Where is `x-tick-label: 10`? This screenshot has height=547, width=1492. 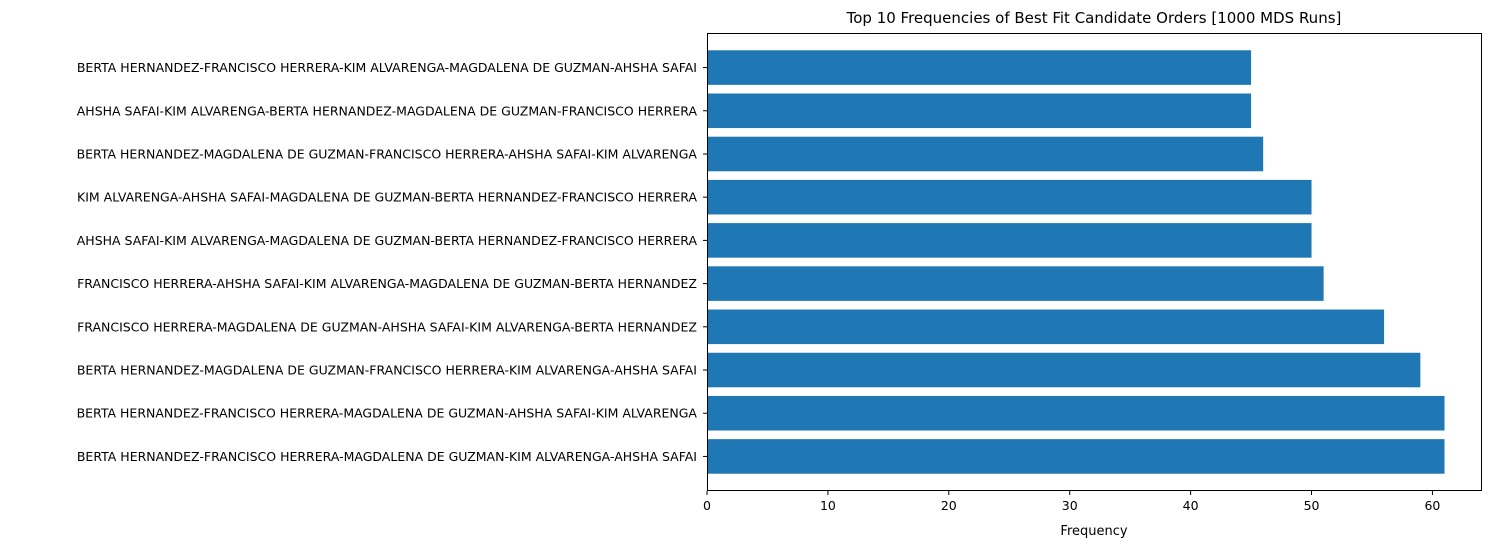 x-tick-label: 10 is located at coordinates (828, 505).